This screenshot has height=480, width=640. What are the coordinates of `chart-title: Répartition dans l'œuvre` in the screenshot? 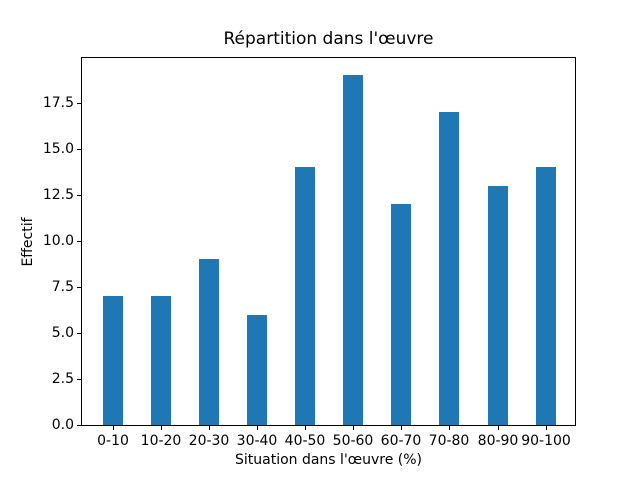 It's located at (328, 39).